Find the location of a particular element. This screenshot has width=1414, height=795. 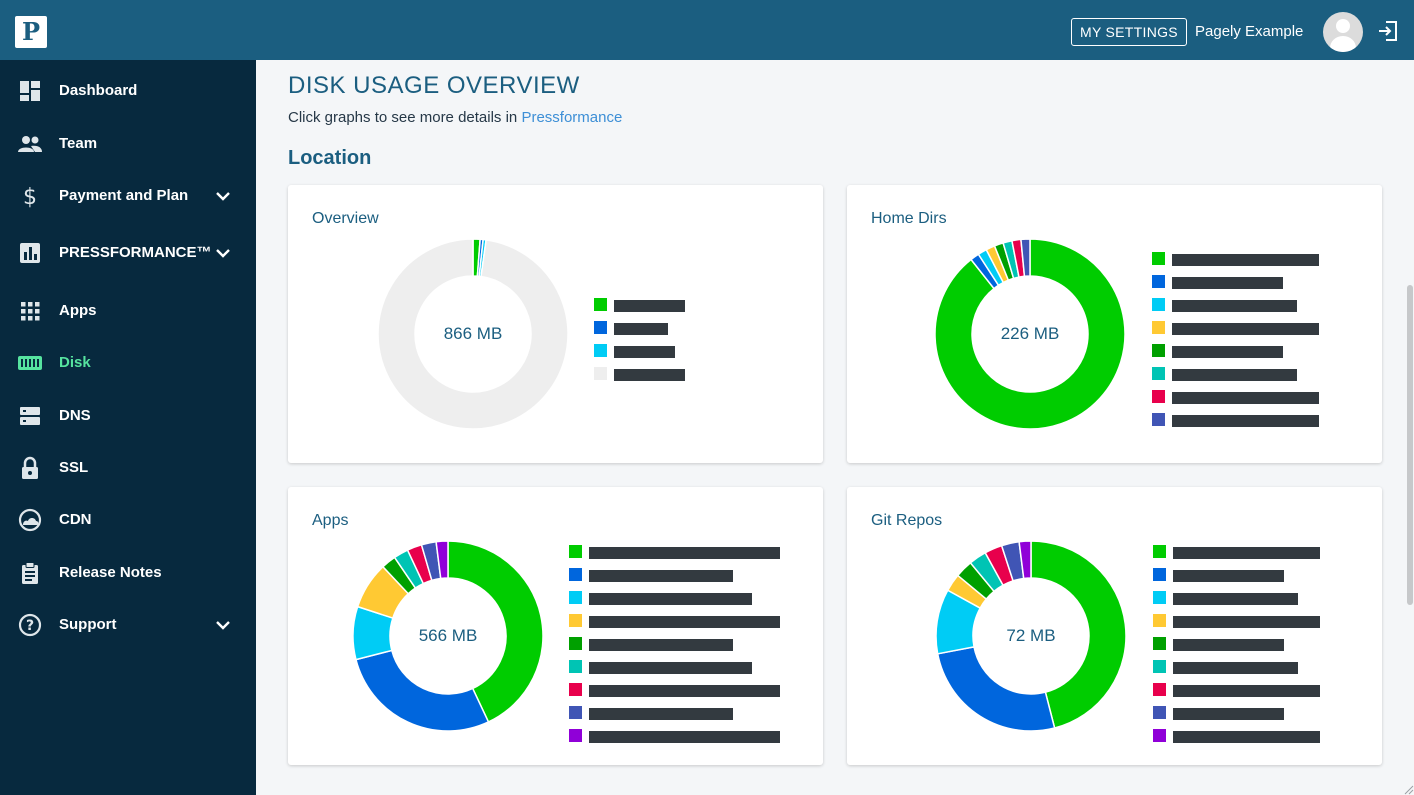

sidebar-item-label: Dashboard is located at coordinates (98, 90).